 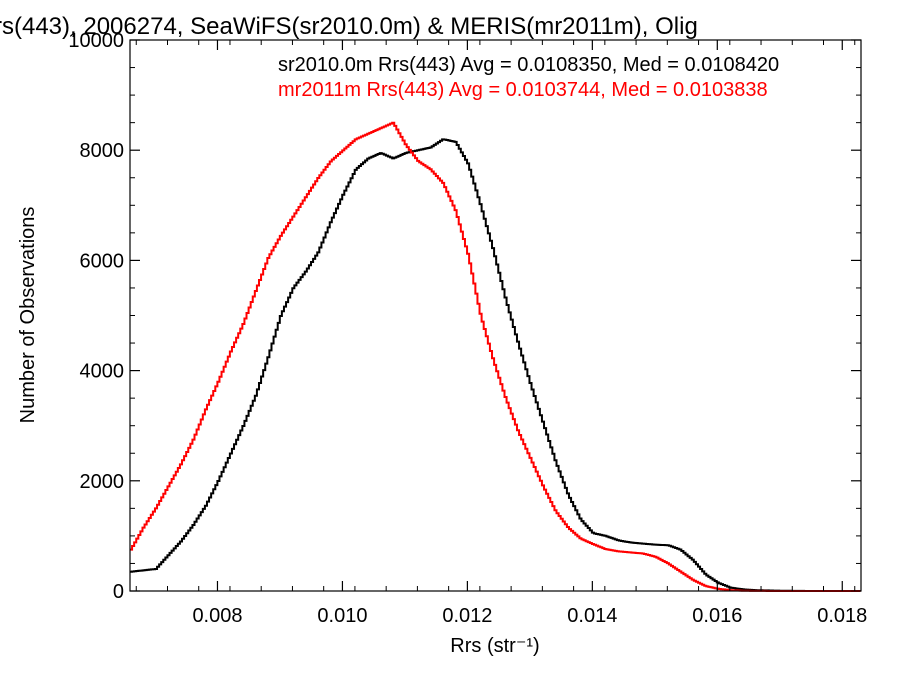 What do you see at coordinates (102, 482) in the screenshot?
I see `y-tick-label: 2000` at bounding box center [102, 482].